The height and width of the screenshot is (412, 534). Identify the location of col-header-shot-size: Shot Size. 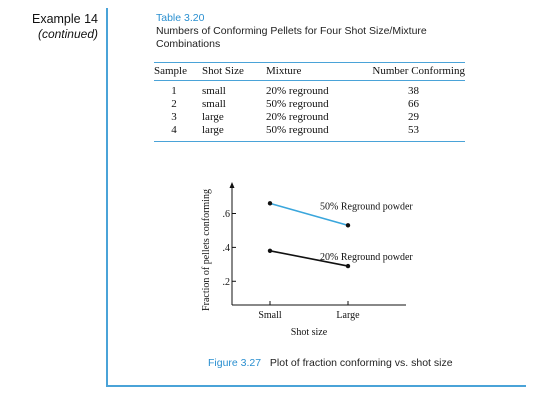
(230, 71).